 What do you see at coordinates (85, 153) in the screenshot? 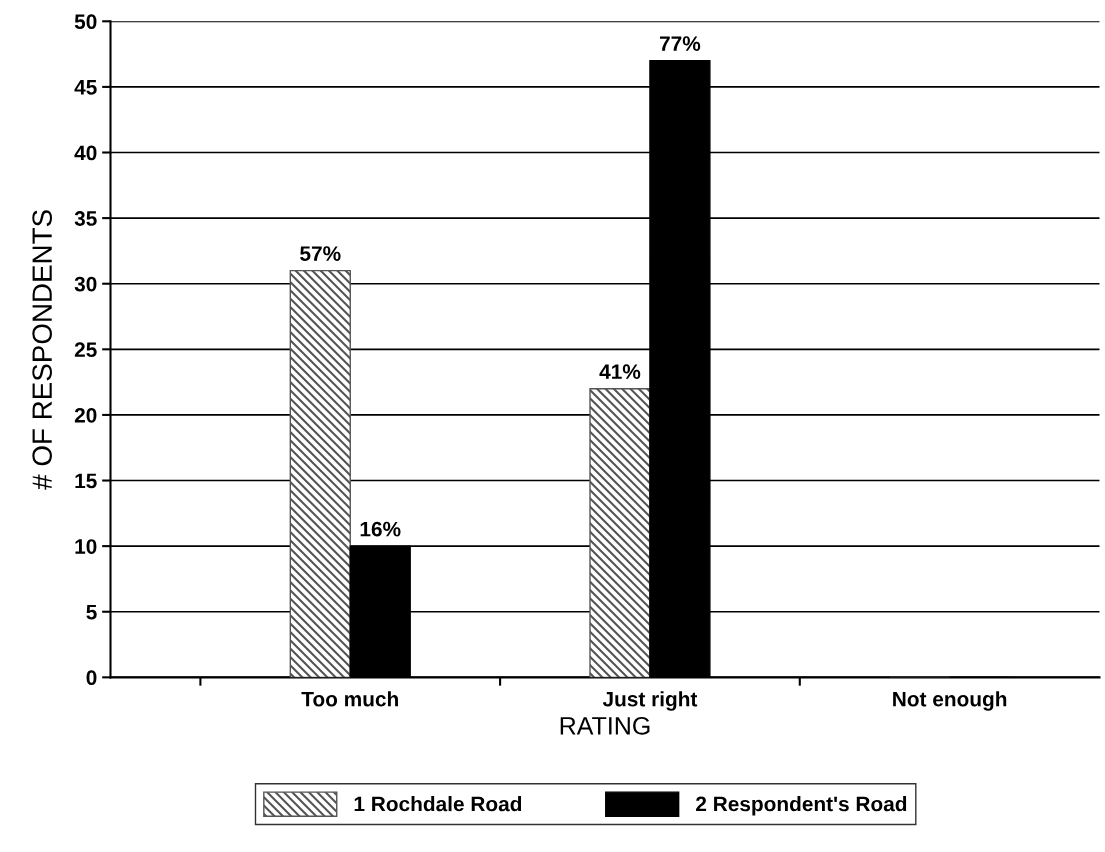
I see `y-tick-label: 40` at bounding box center [85, 153].